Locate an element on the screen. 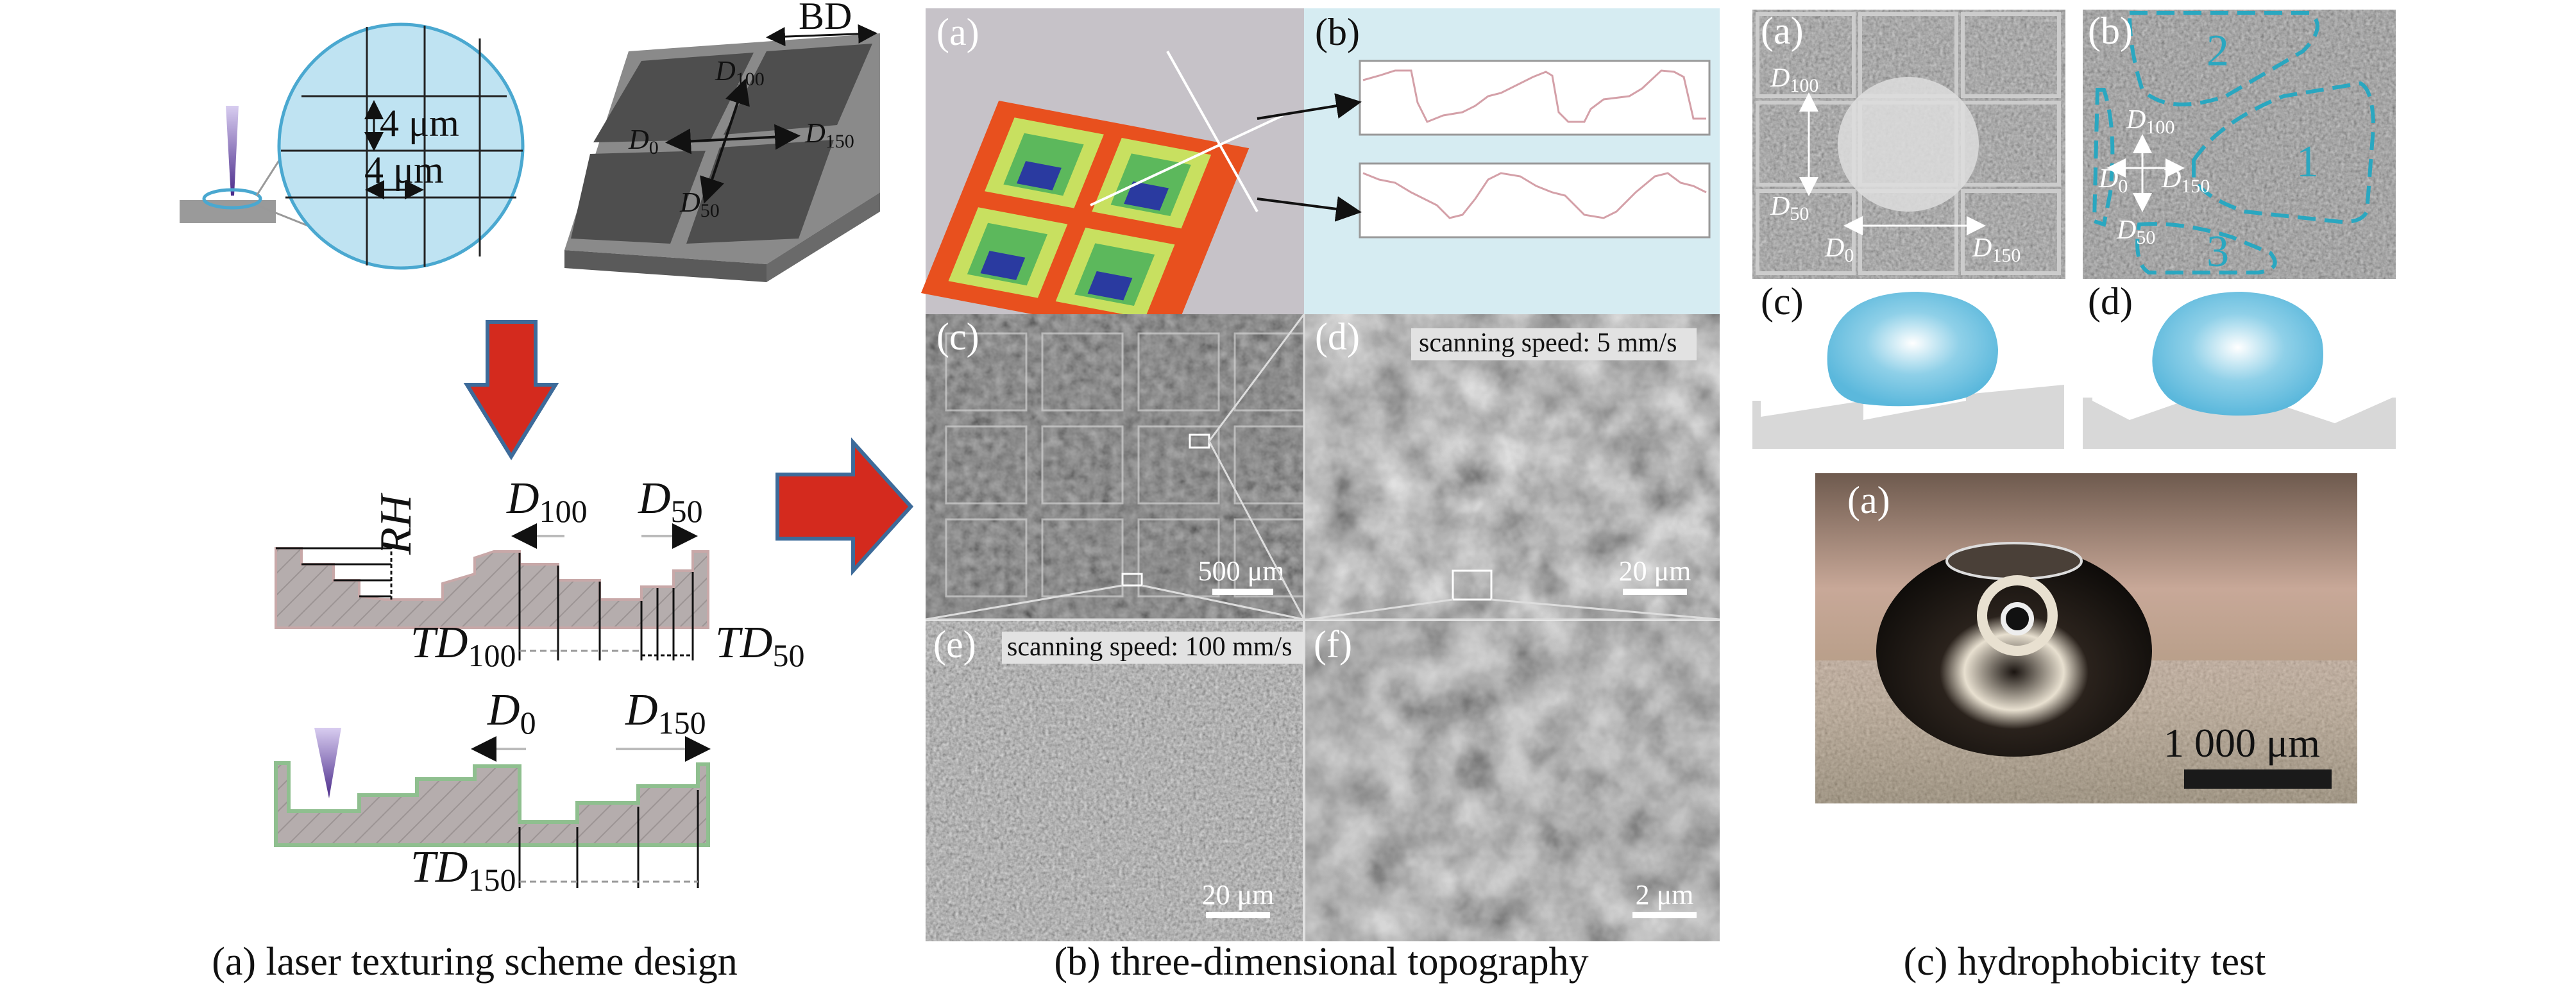 This screenshot has width=2576, height=1008. laser-beam is located at coordinates (327, 763).